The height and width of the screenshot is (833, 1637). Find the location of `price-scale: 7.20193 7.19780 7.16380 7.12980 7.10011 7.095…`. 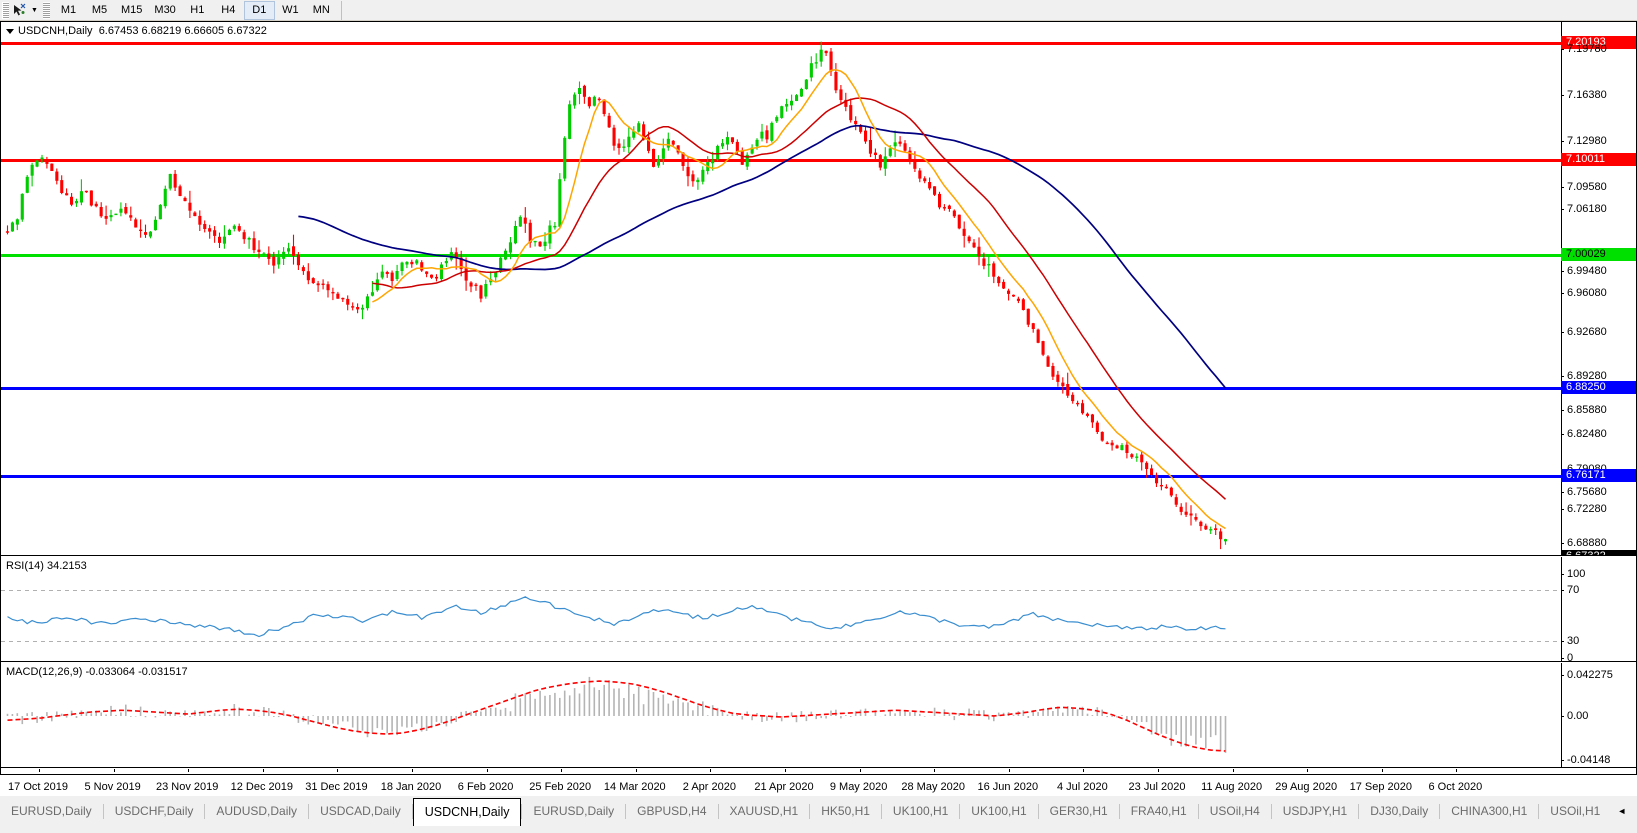

price-scale: 7.20193 7.19780 7.16380 7.12980 7.10011 7.095… is located at coordinates (1598, 288).